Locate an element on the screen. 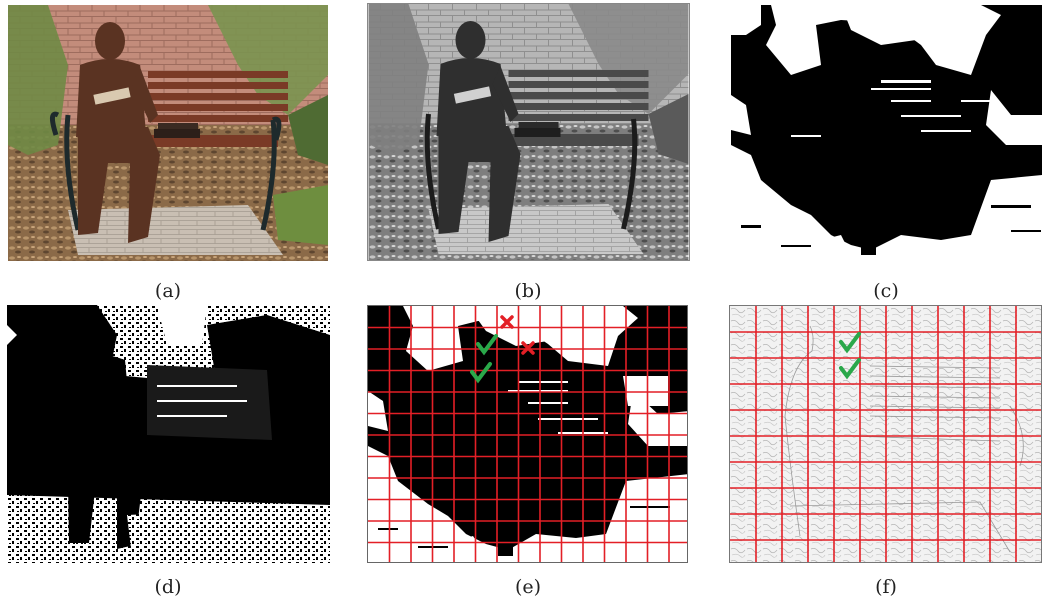  photo-grayscale-panel is located at coordinates (528, 132).